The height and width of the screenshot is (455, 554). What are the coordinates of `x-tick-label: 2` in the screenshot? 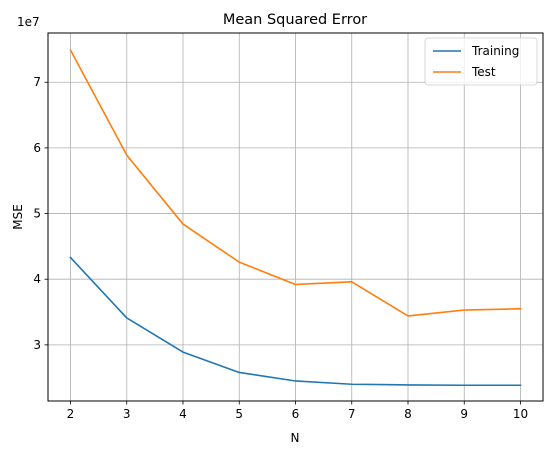 It's located at (71, 414).